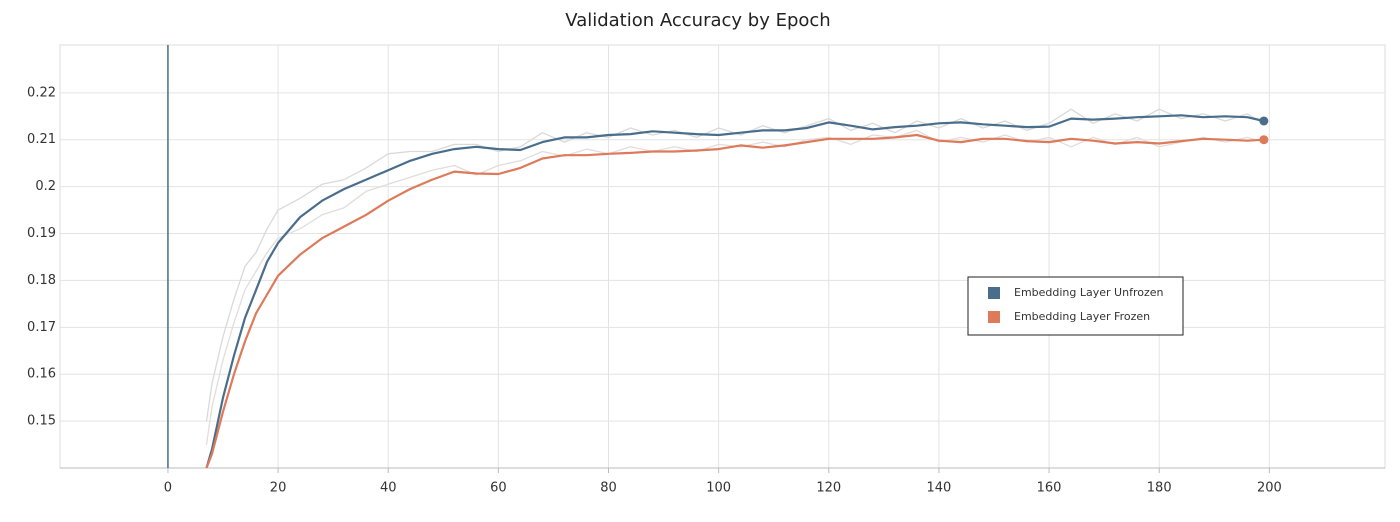  Describe the element at coordinates (388, 488) in the screenshot. I see `x-tick-label: 40` at that location.